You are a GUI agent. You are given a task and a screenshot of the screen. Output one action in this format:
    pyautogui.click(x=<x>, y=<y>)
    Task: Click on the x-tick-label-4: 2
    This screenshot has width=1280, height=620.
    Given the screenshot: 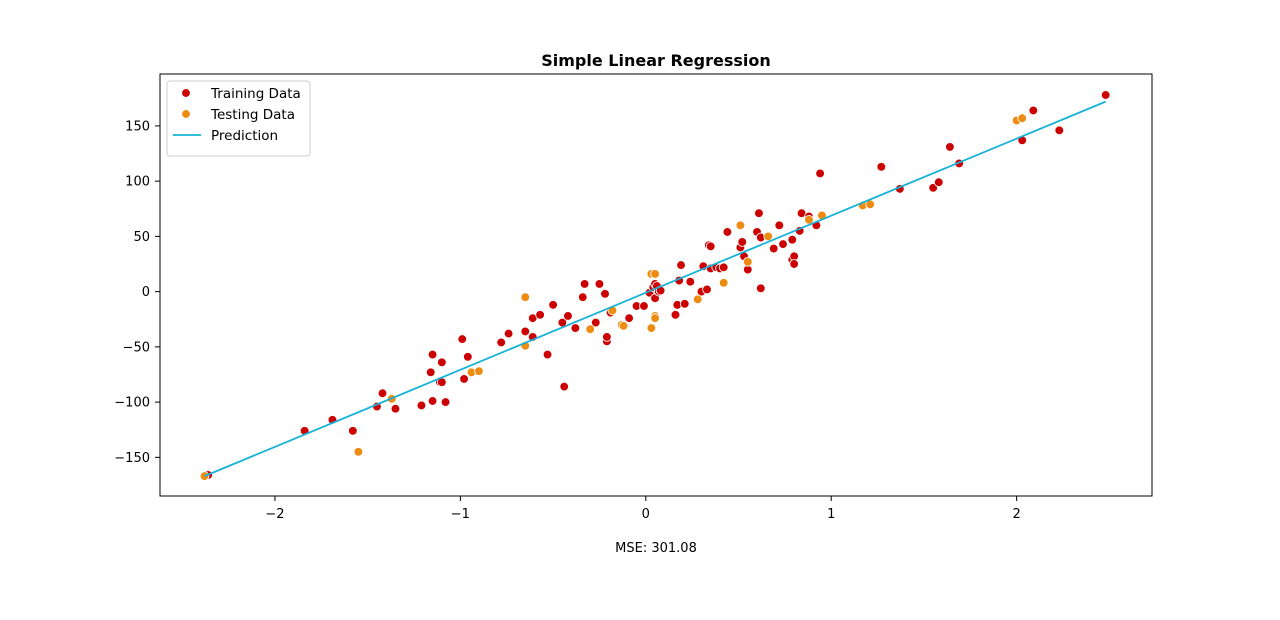 What is the action you would take?
    pyautogui.click(x=1017, y=514)
    